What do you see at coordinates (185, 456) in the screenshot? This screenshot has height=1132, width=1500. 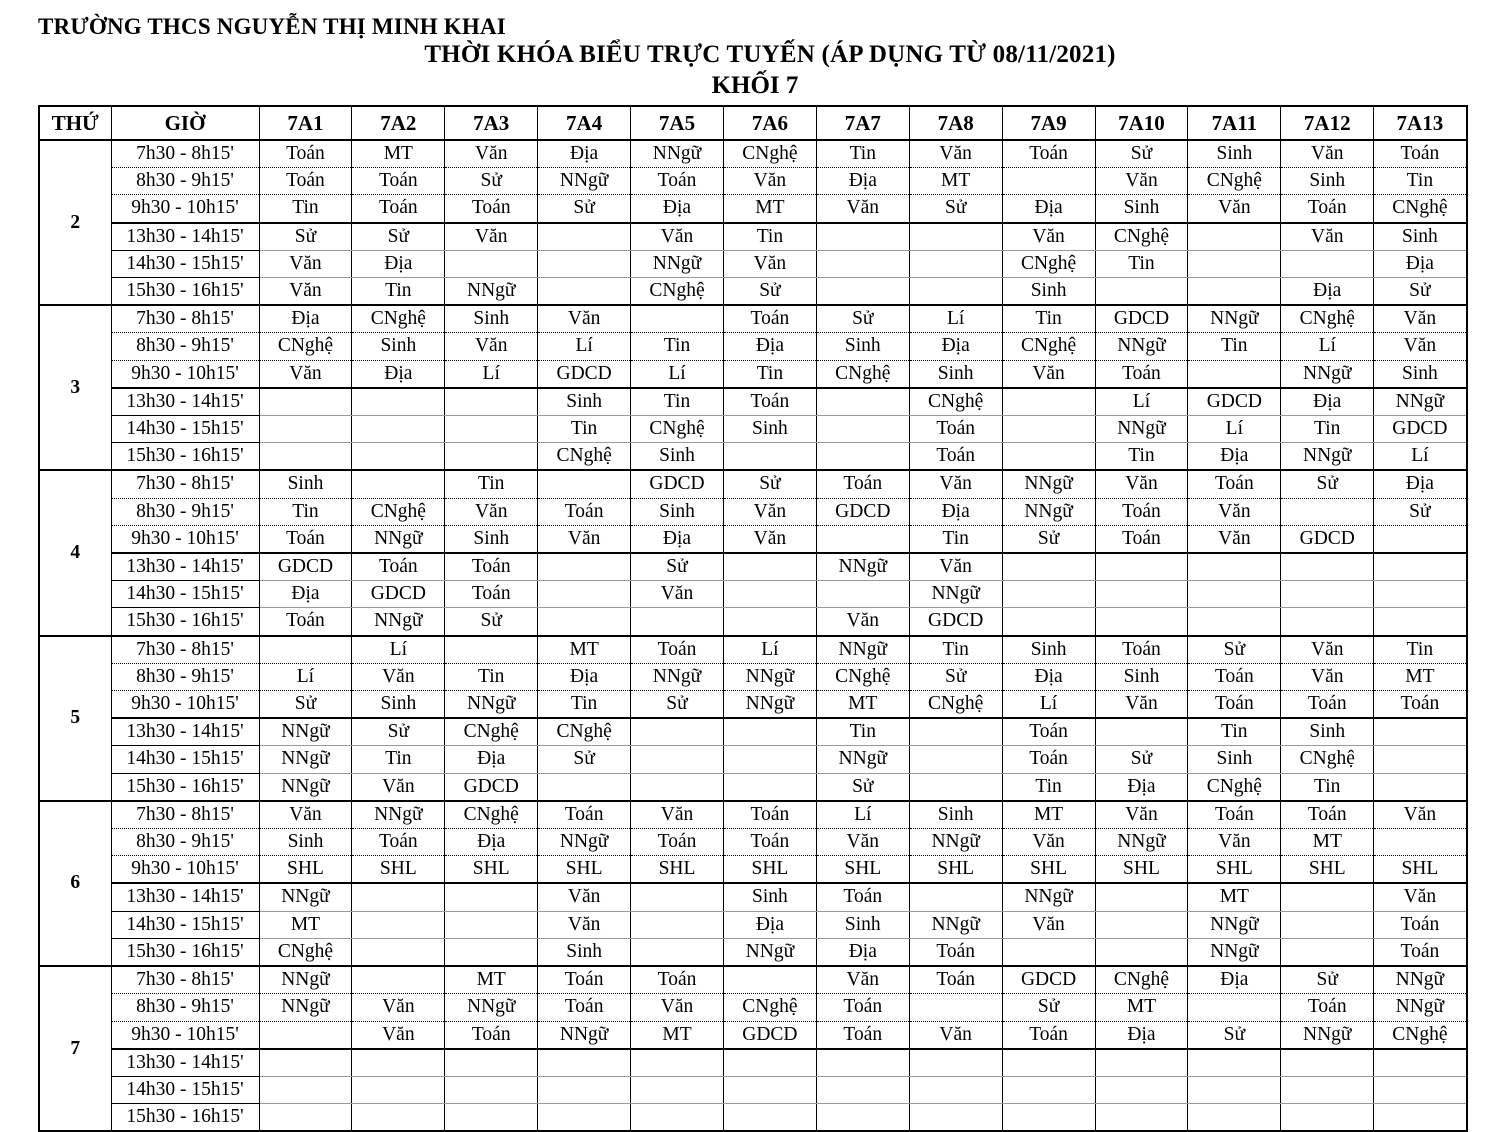 I see `time-slot: 15h30 - 16h15'` at bounding box center [185, 456].